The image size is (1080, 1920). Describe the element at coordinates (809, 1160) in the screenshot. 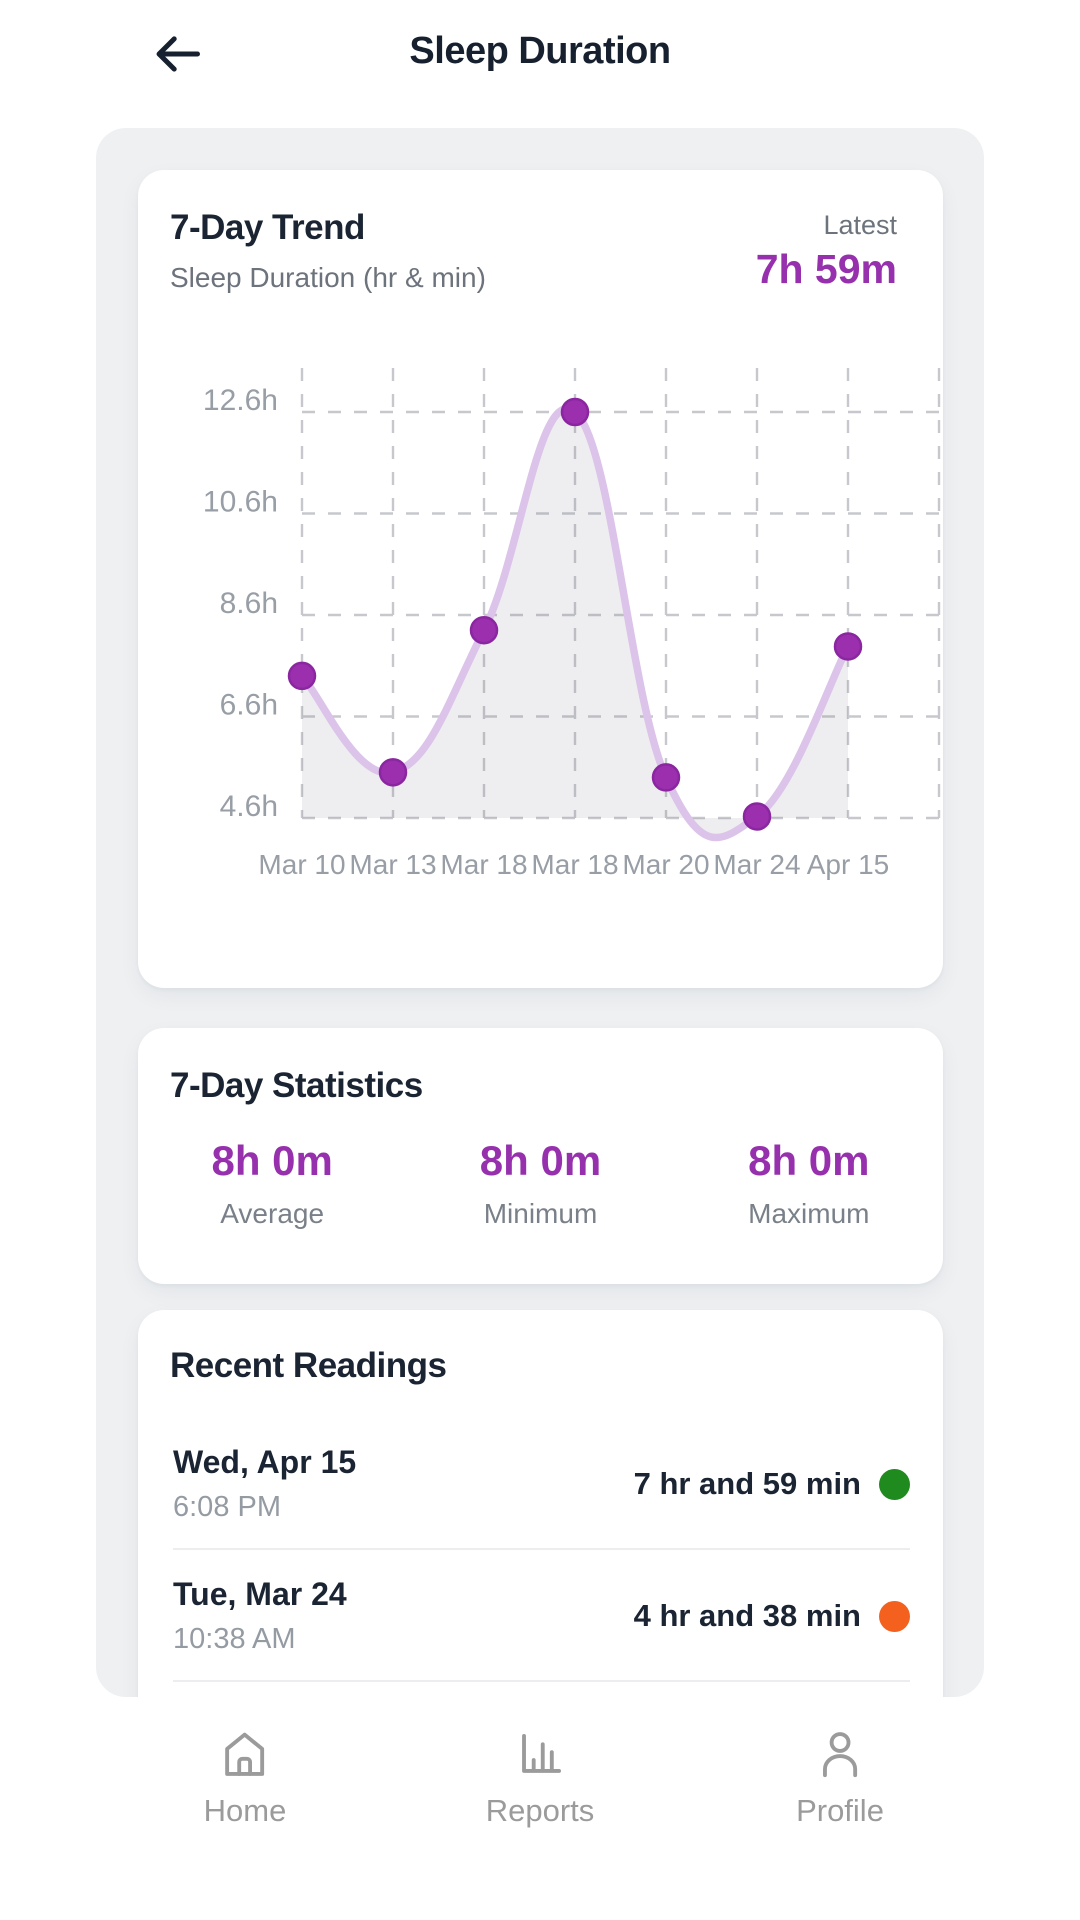

I see `stat-maximum-value: 8h 0m` at that location.